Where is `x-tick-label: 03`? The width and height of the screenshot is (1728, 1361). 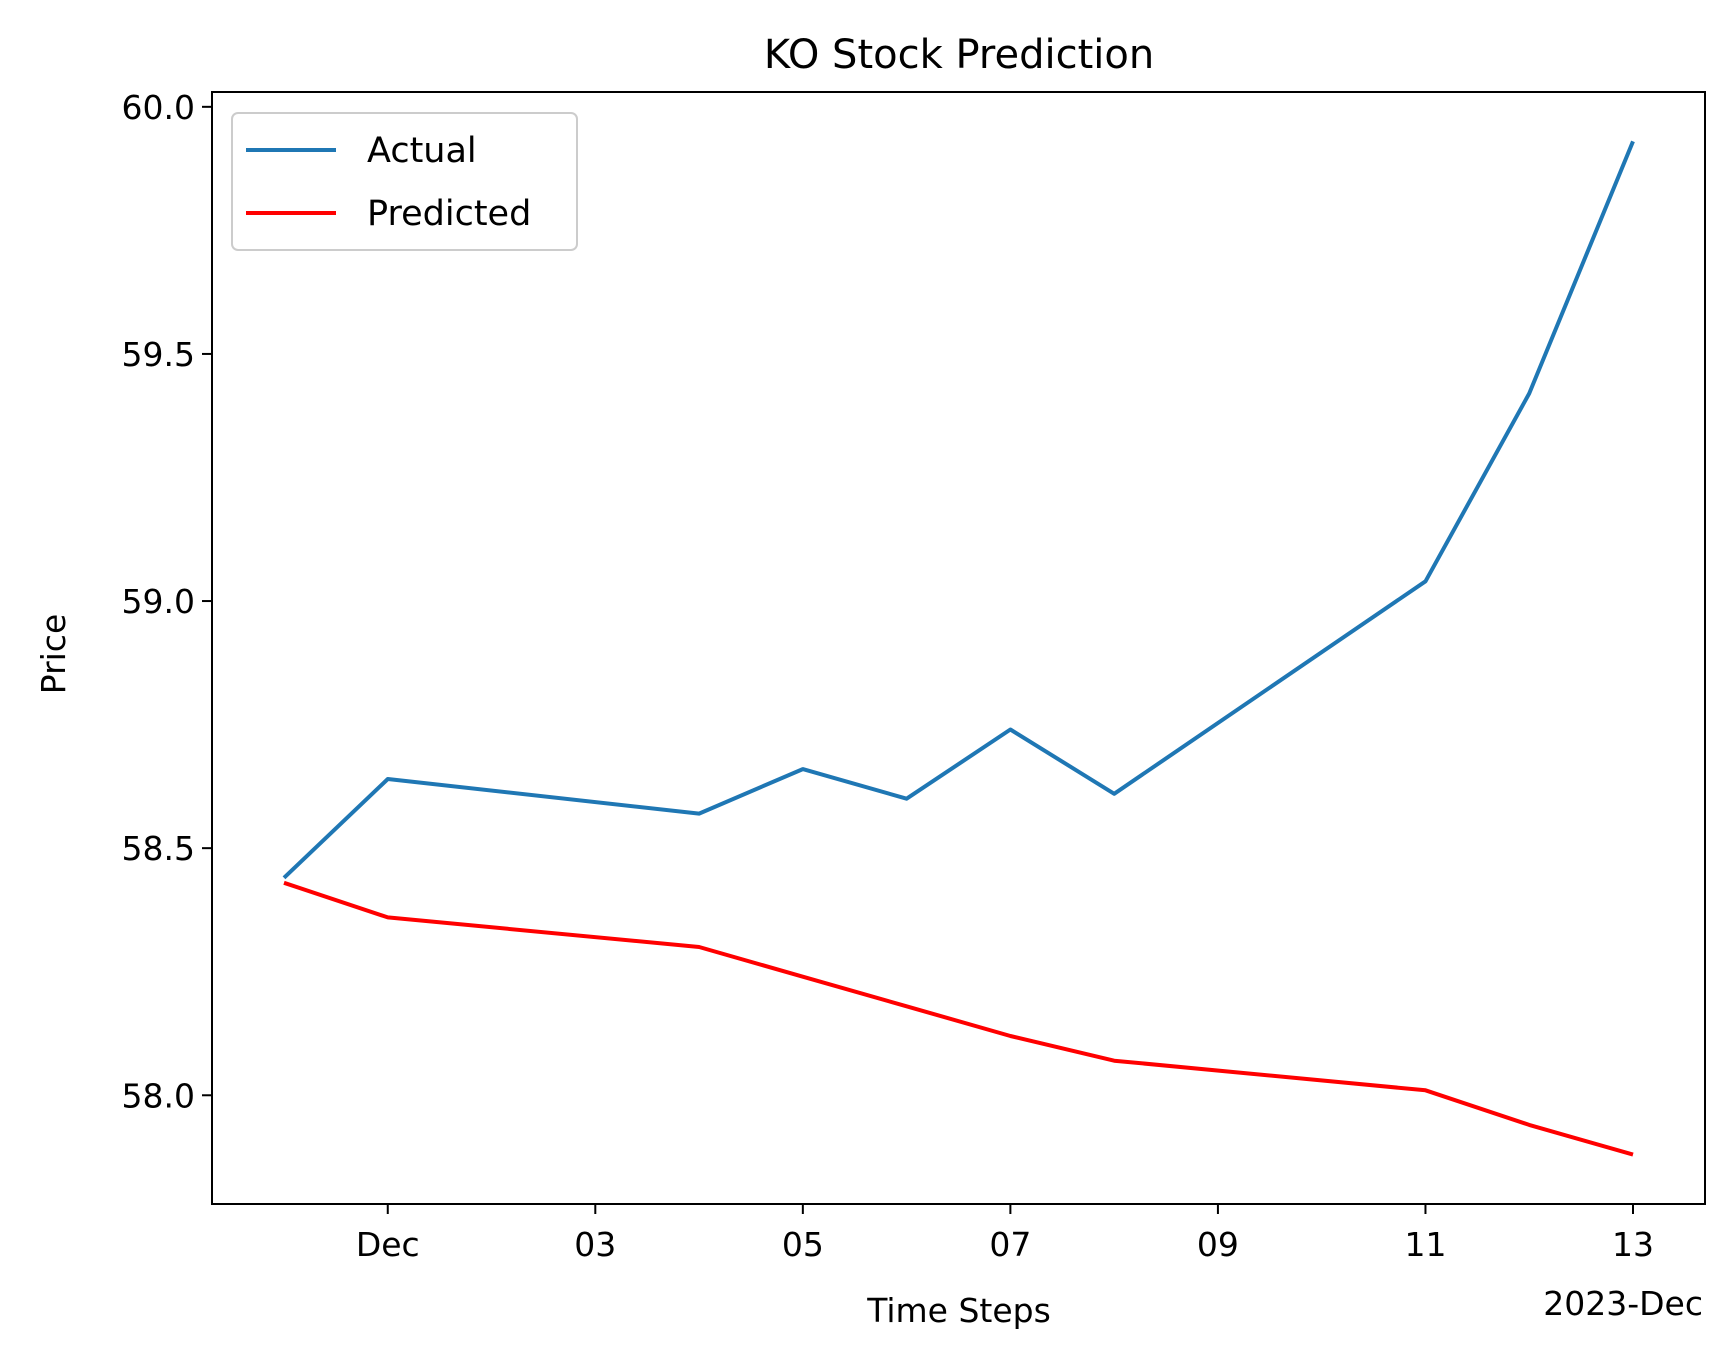
x-tick-label: 03 is located at coordinates (595, 1244).